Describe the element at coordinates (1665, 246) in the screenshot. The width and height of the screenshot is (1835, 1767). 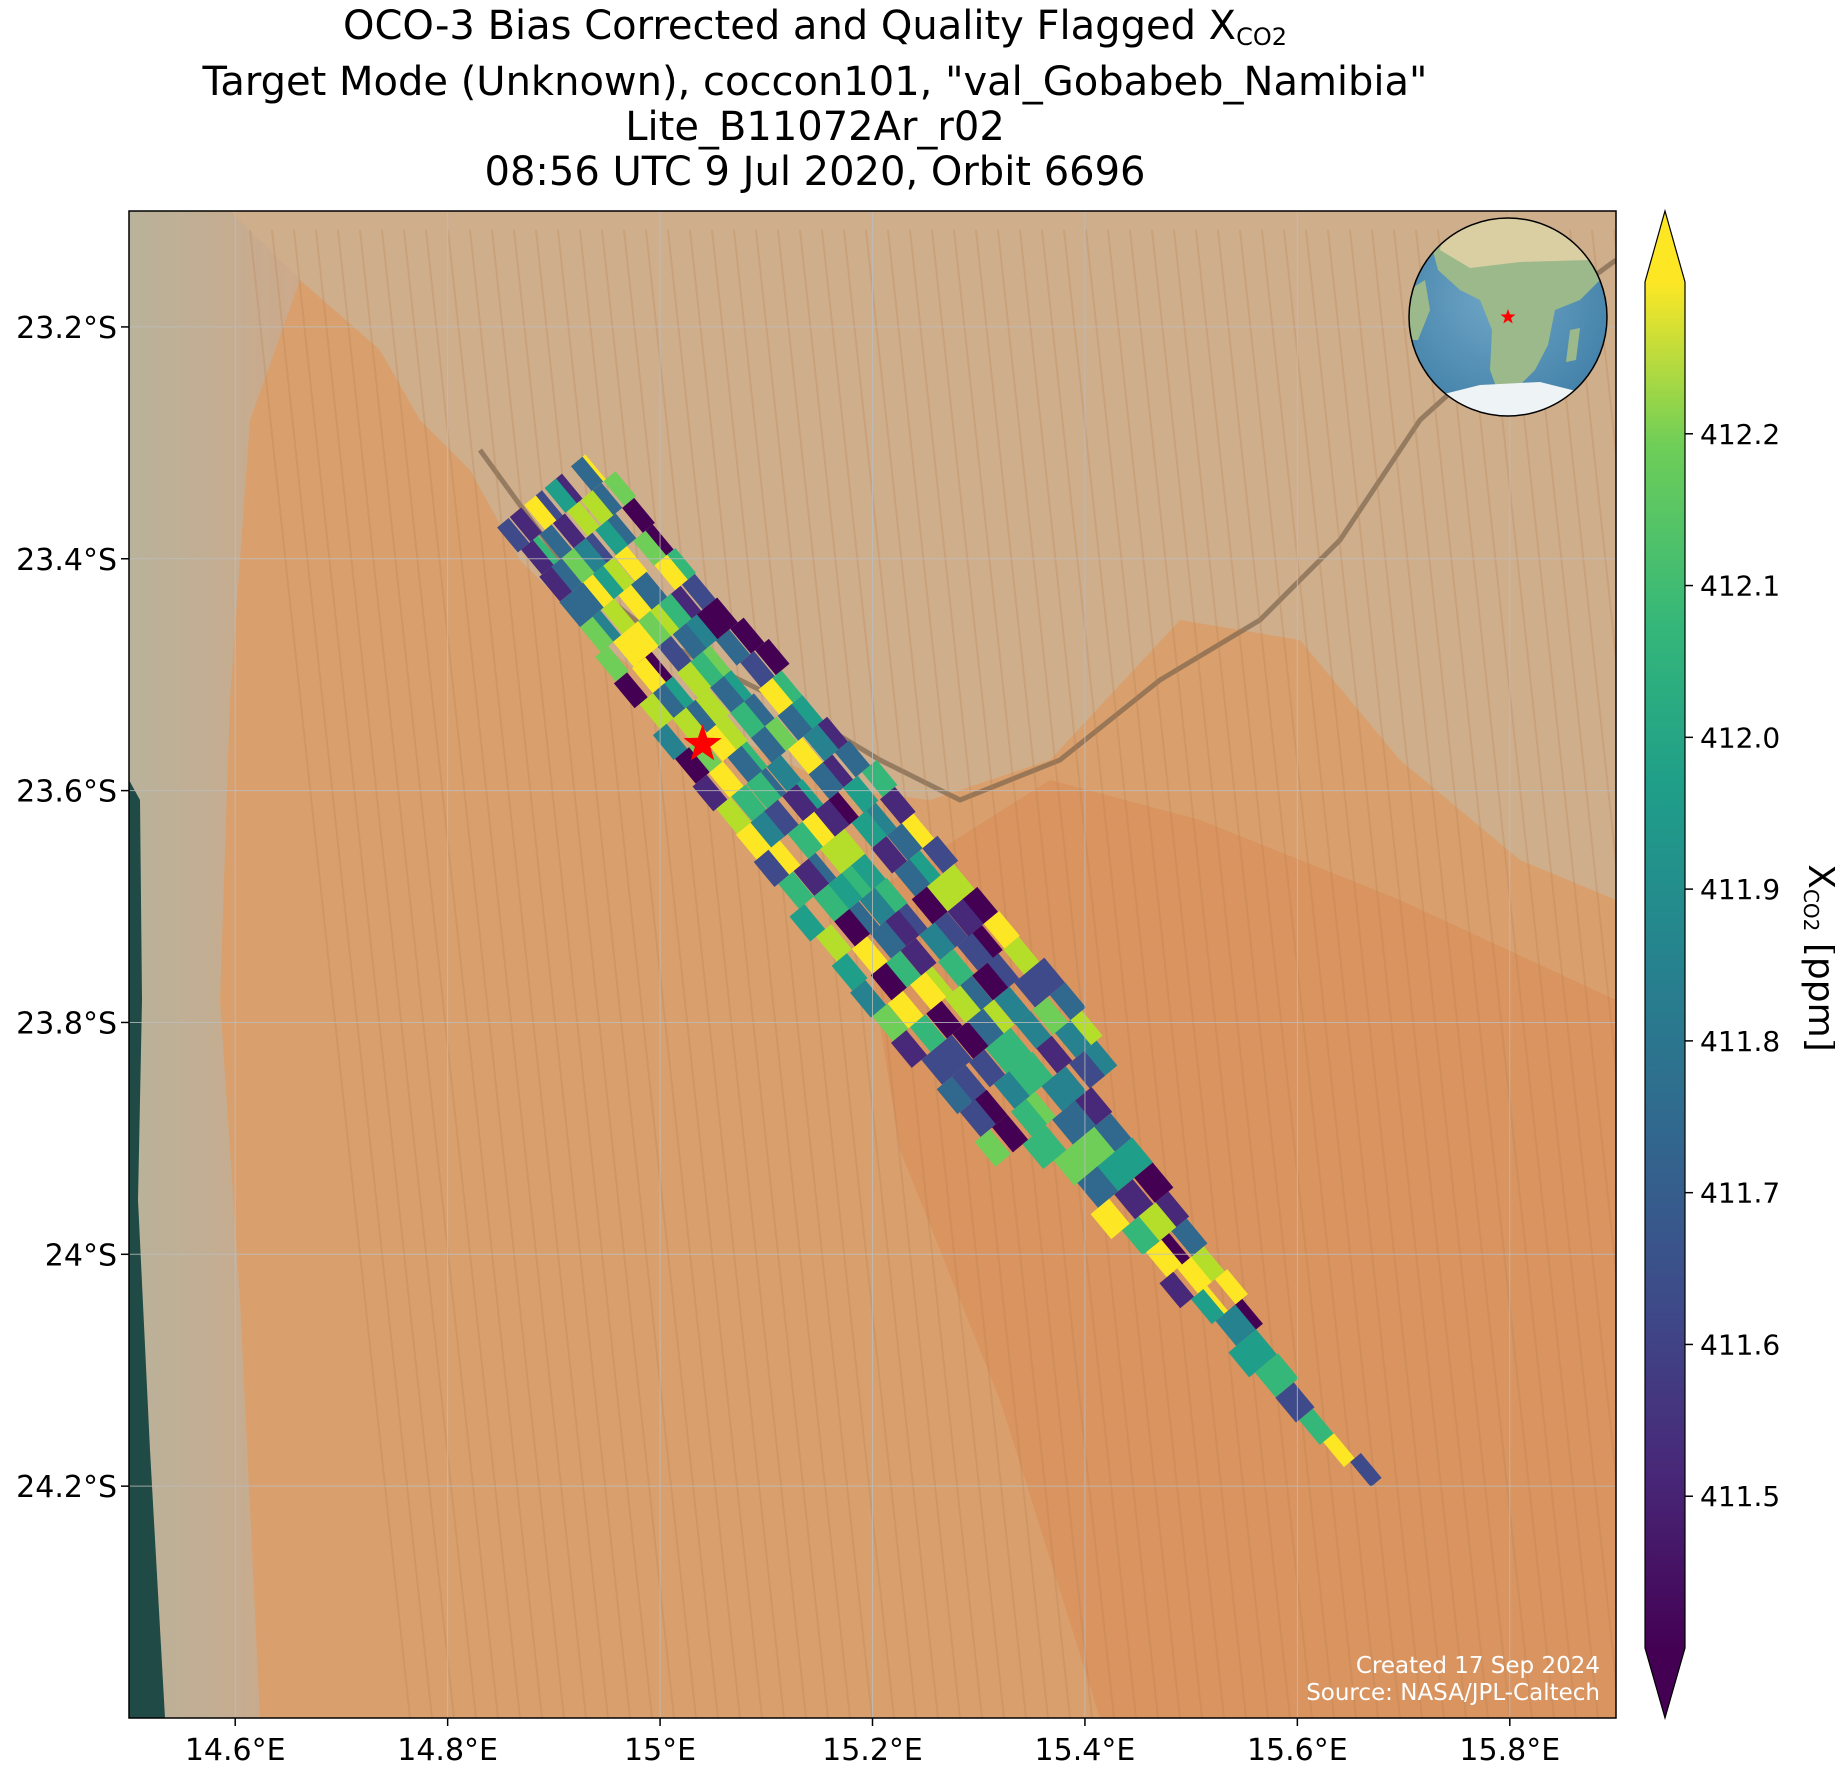
I see `colorbar-extend-high` at that location.